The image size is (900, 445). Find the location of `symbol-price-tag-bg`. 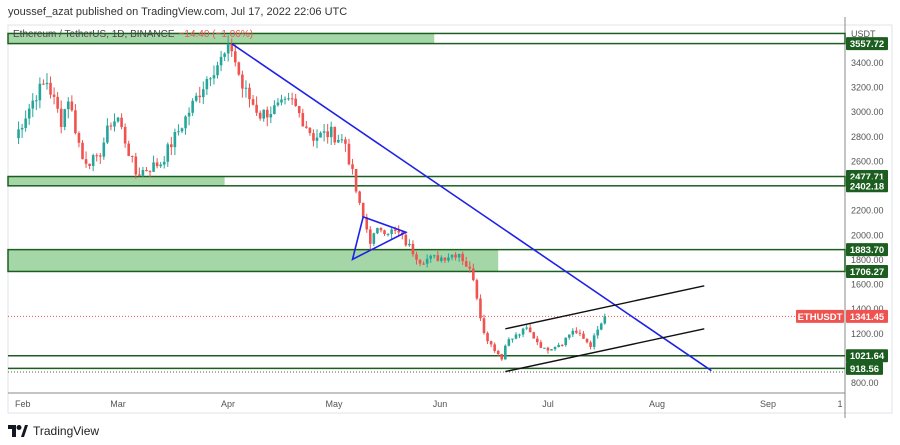

symbol-price-tag-bg is located at coordinates (820, 316).